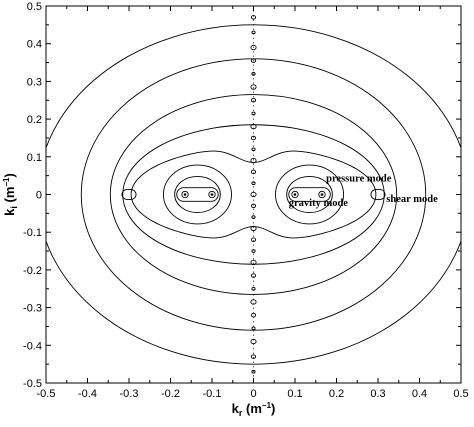 The height and width of the screenshot is (427, 474). I want to click on x-tick-label-1: -0.4, so click(87, 394).